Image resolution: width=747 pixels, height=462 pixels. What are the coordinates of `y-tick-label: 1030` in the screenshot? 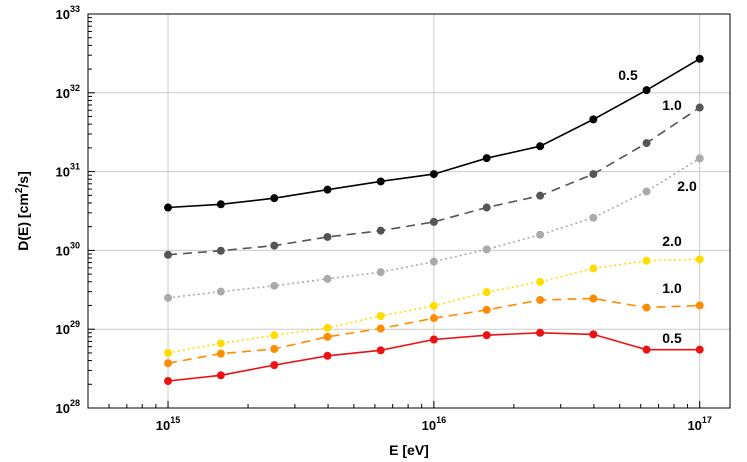 It's located at (68, 249).